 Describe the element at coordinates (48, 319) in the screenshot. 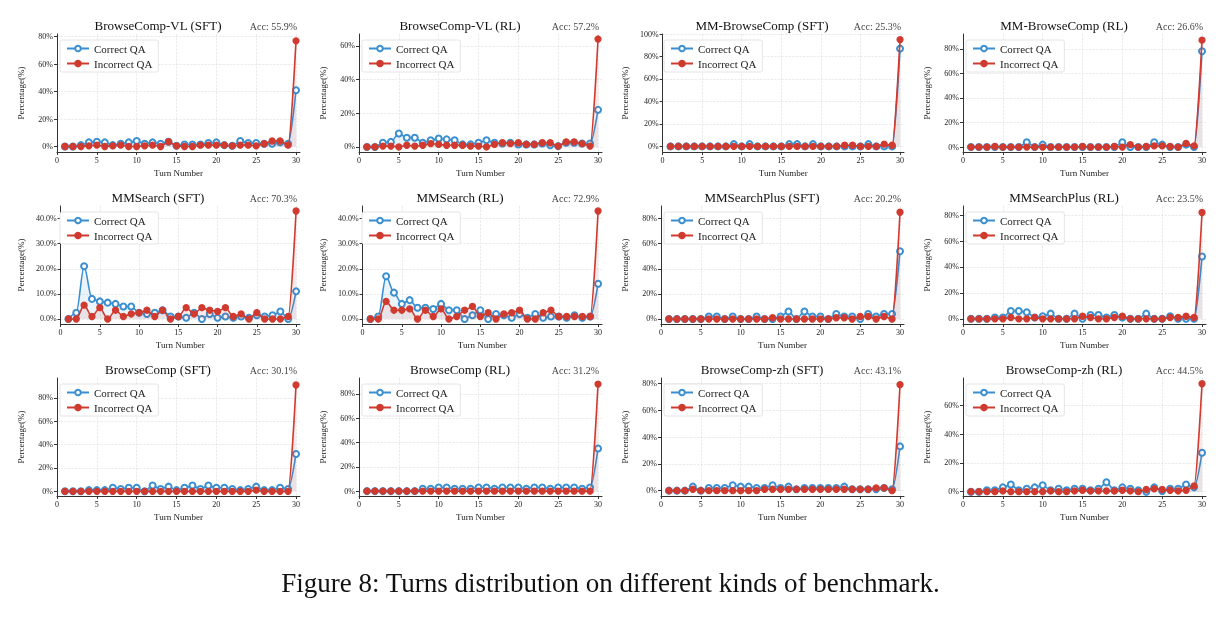

I see `y-tick-label: 0.0%` at that location.